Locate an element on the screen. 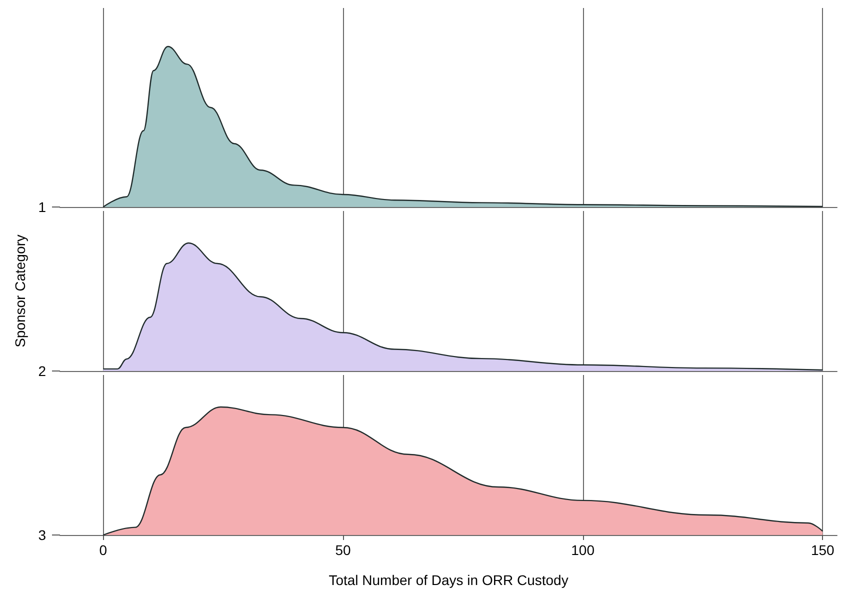  x-tick-label: 0 is located at coordinates (103, 550).